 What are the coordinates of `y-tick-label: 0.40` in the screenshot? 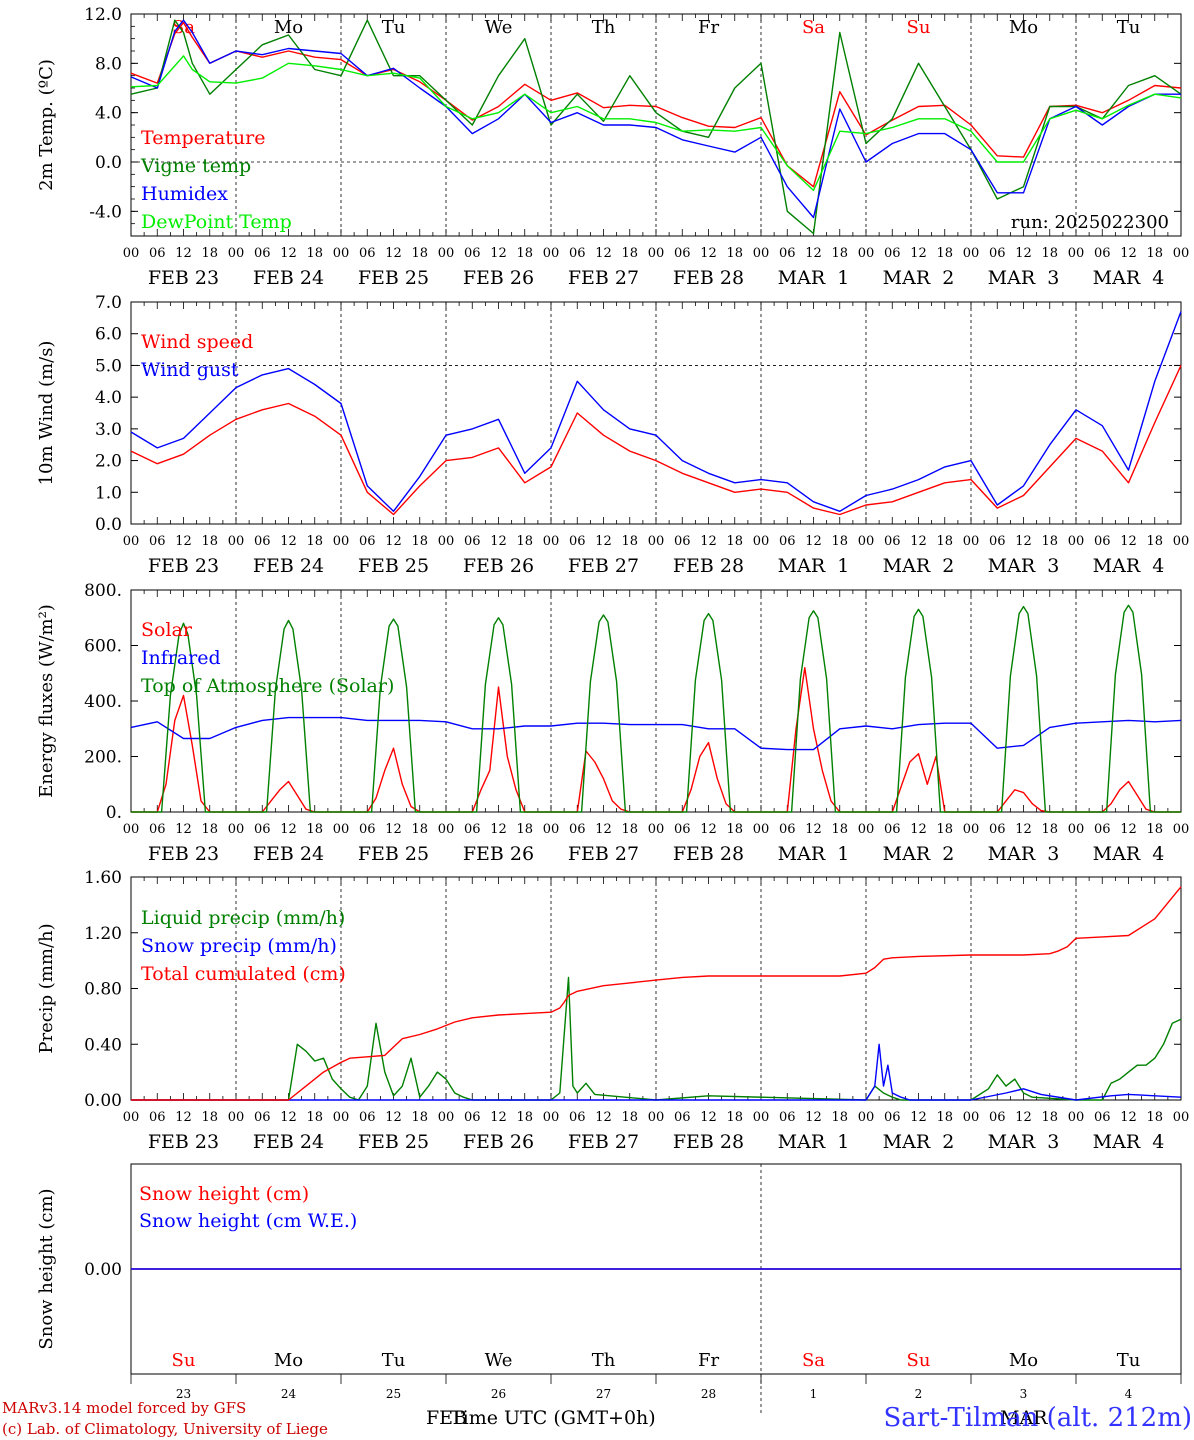 It's located at (103, 1045).